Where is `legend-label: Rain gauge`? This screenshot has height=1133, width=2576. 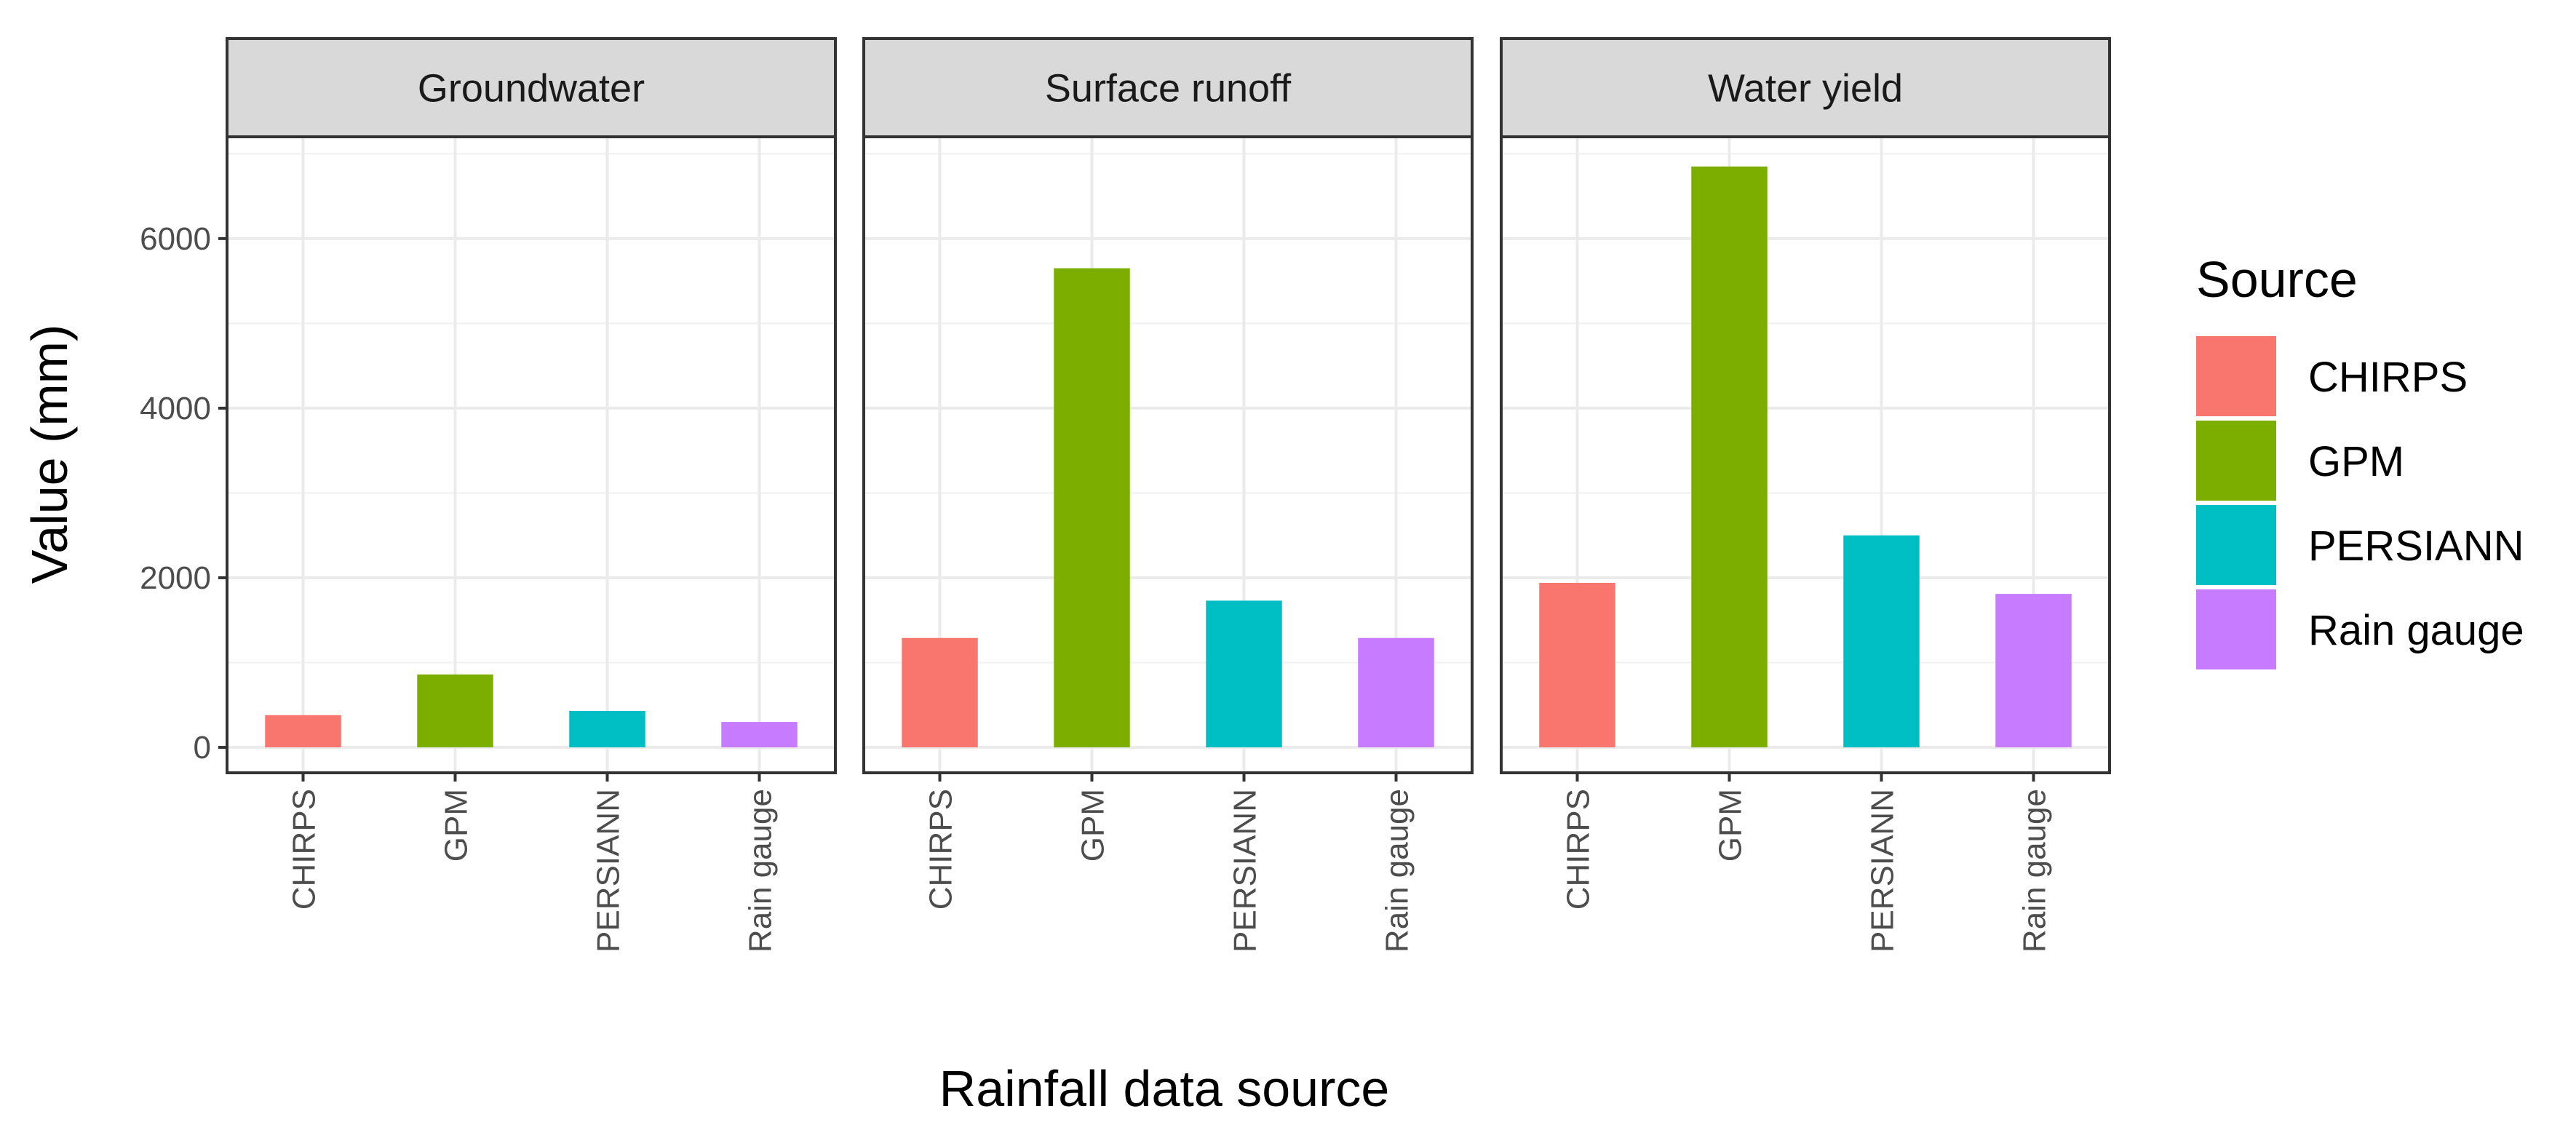
legend-label: Rain gauge is located at coordinates (2416, 630).